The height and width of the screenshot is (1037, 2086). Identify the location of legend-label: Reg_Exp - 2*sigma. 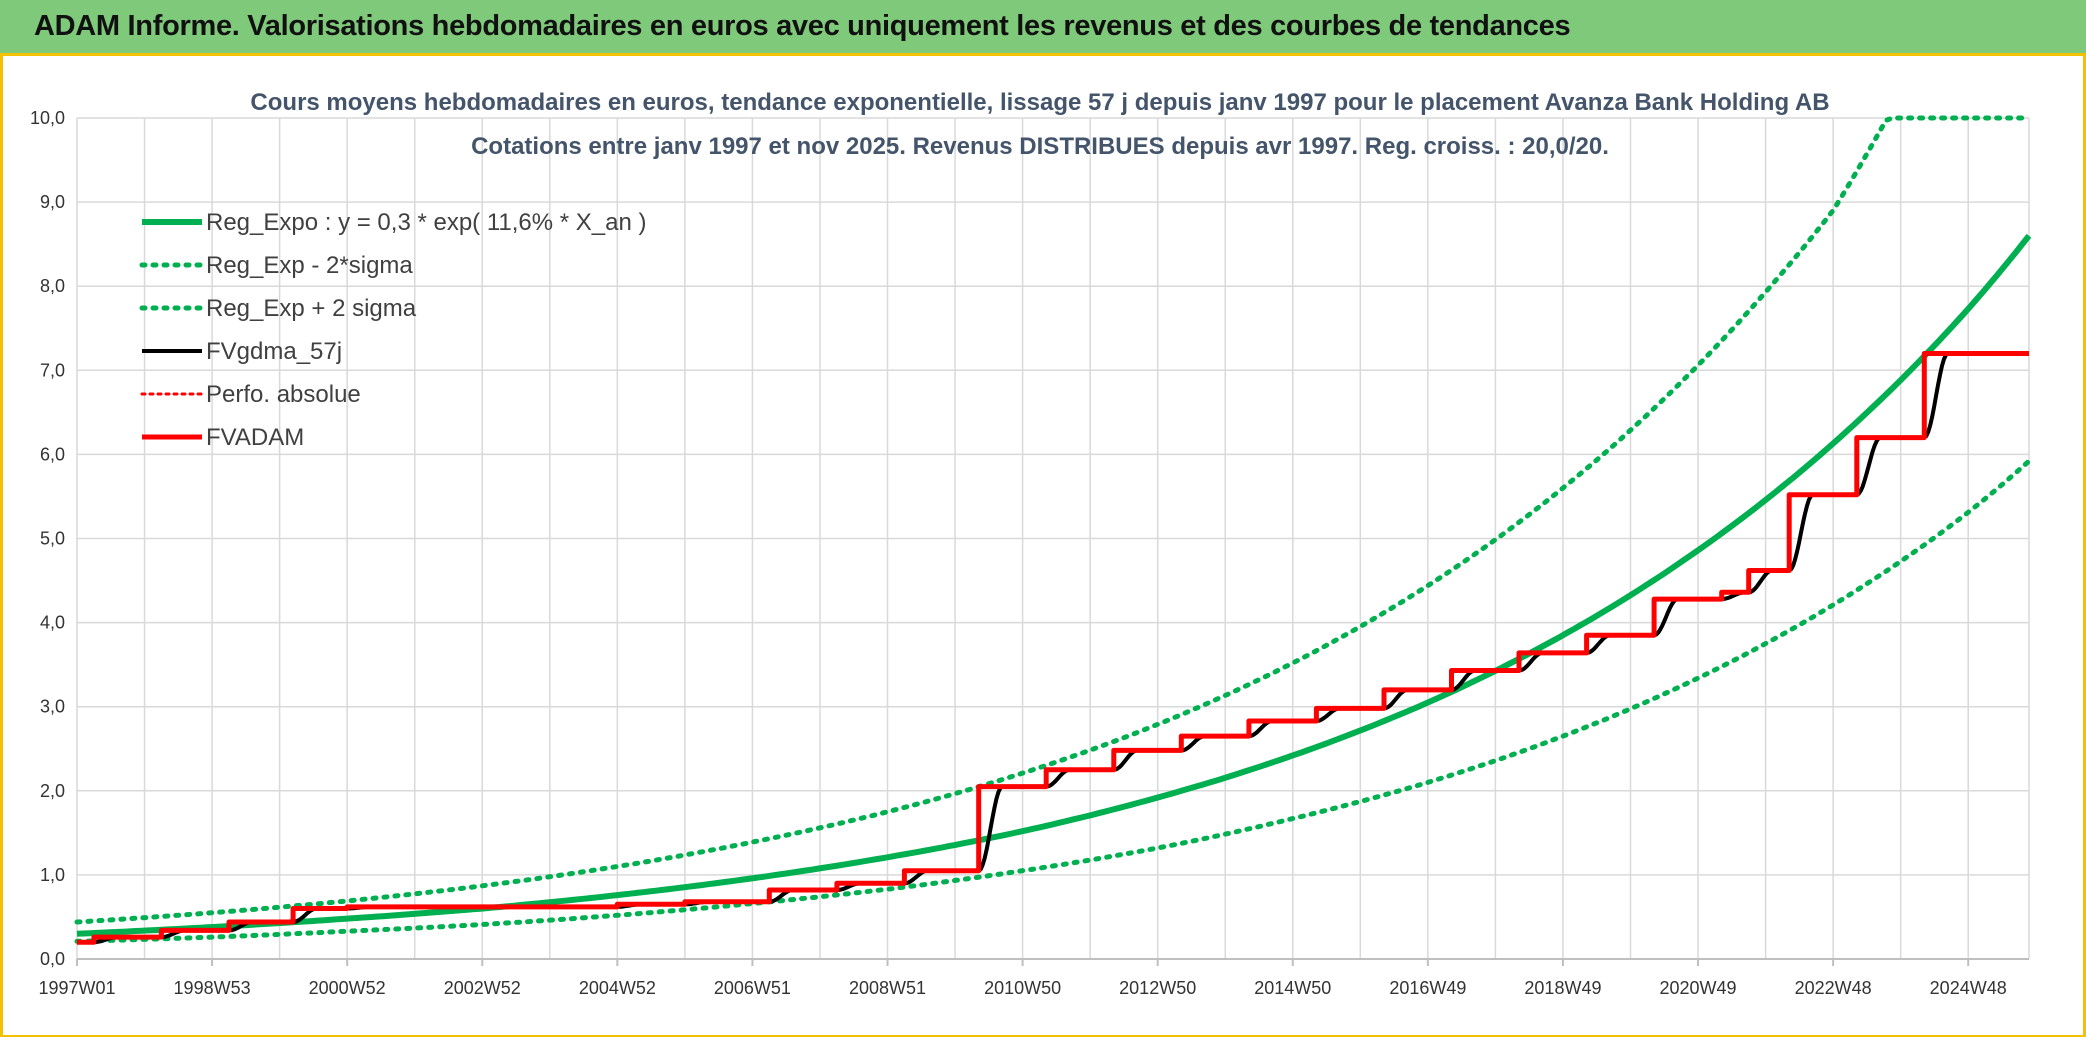
(309, 265).